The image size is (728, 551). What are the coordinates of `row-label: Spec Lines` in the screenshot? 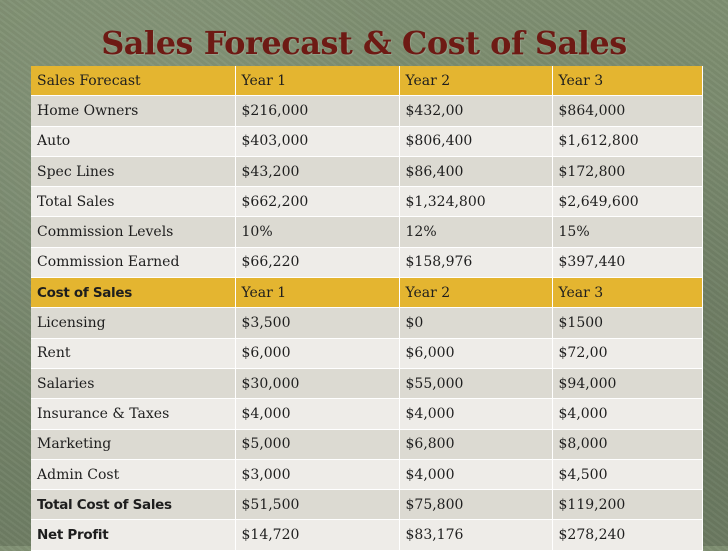 It's located at (133, 172).